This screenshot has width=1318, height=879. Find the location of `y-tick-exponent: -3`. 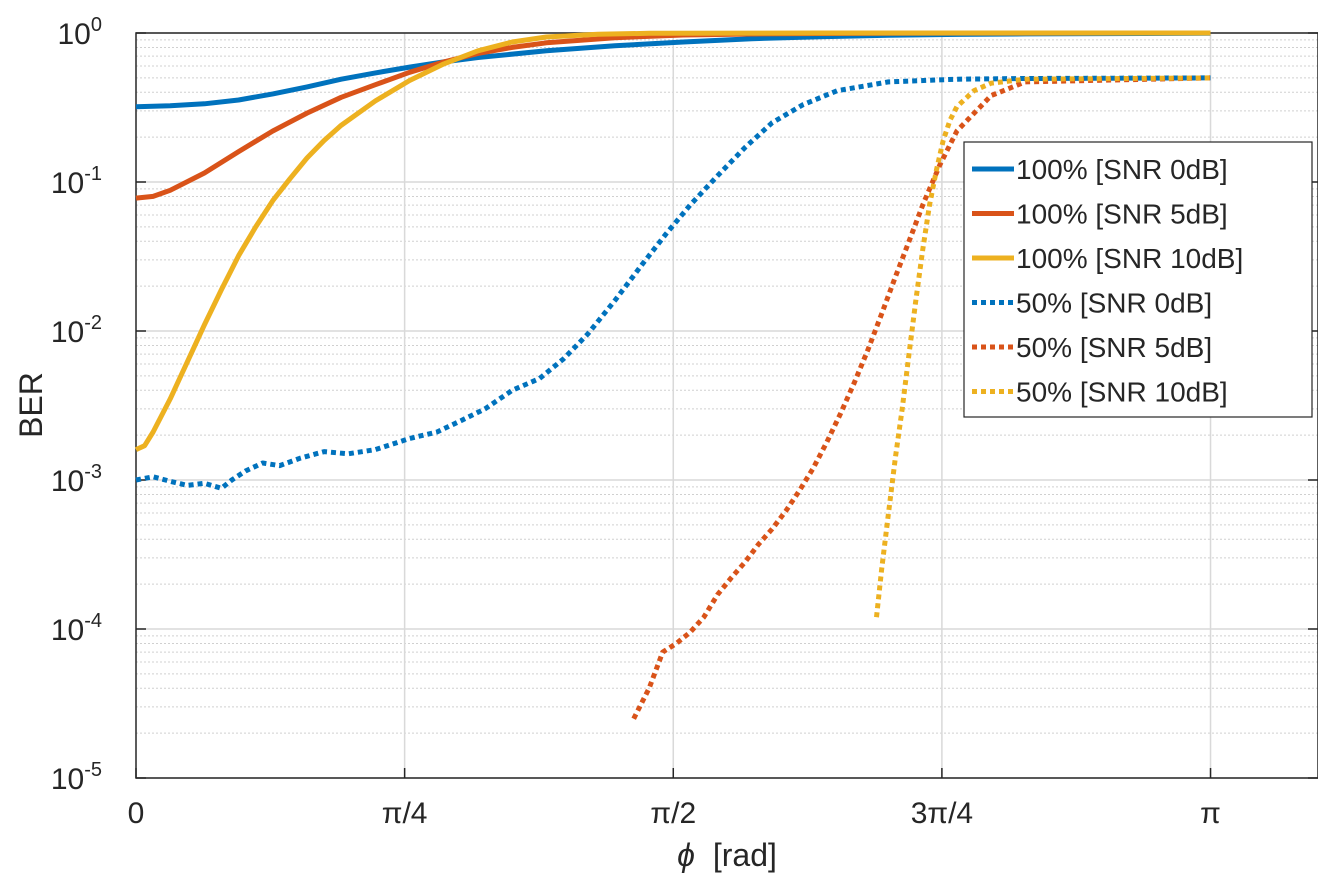

y-tick-exponent: -3 is located at coordinates (93, 472).